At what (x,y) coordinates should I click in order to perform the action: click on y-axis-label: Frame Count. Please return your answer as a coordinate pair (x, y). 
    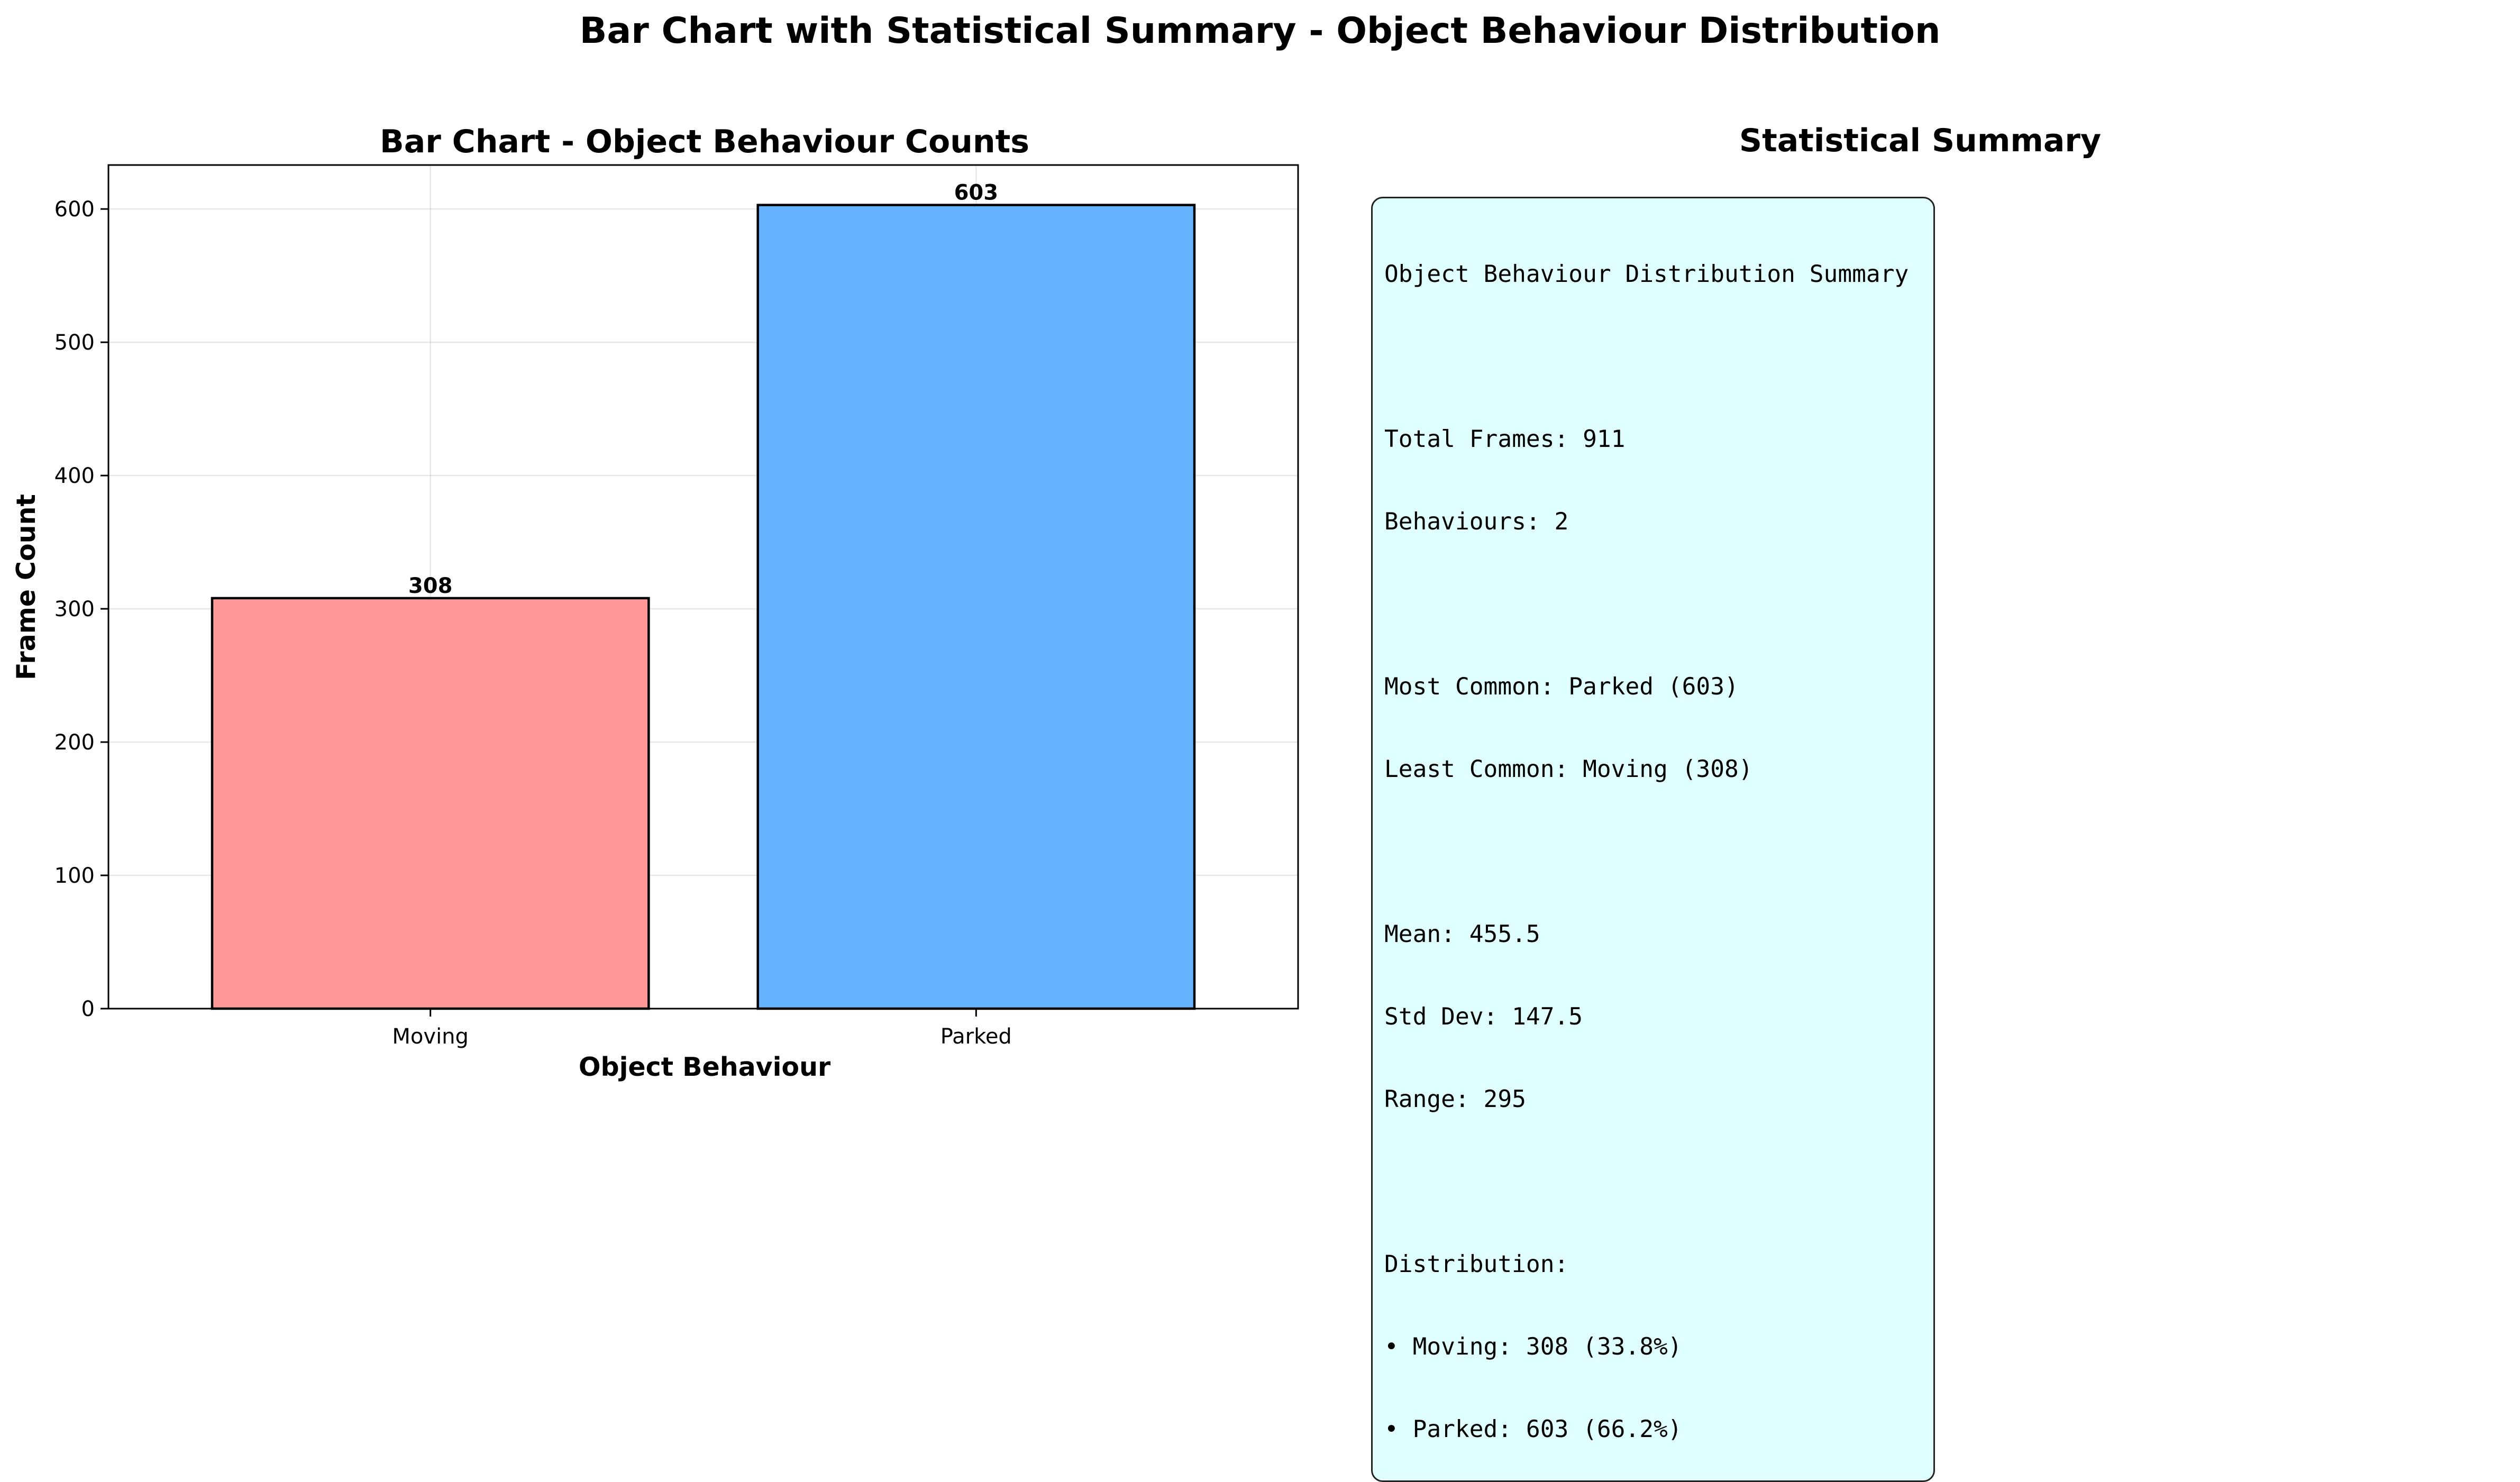
    Looking at the image, I should click on (26, 587).